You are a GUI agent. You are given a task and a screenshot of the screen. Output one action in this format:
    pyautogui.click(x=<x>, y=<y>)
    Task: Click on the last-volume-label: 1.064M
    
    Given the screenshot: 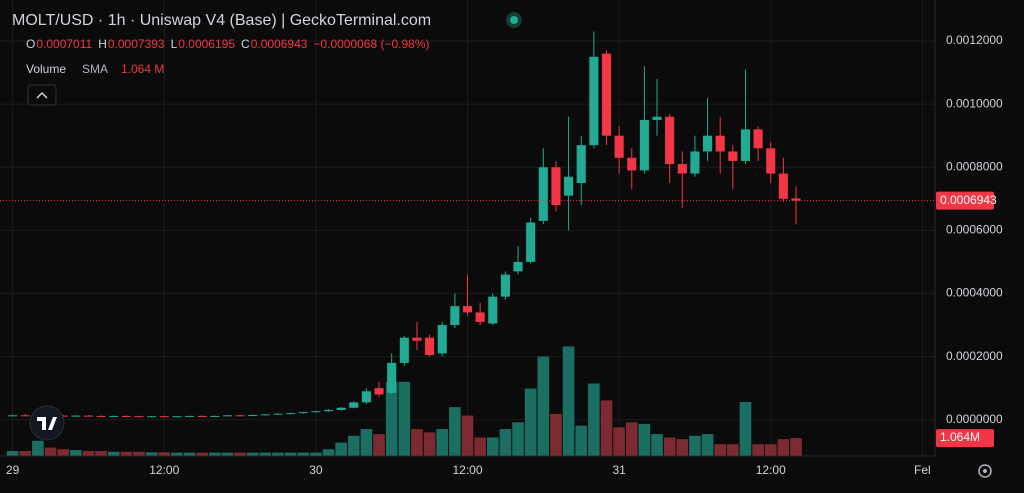 What is the action you would take?
    pyautogui.click(x=960, y=437)
    